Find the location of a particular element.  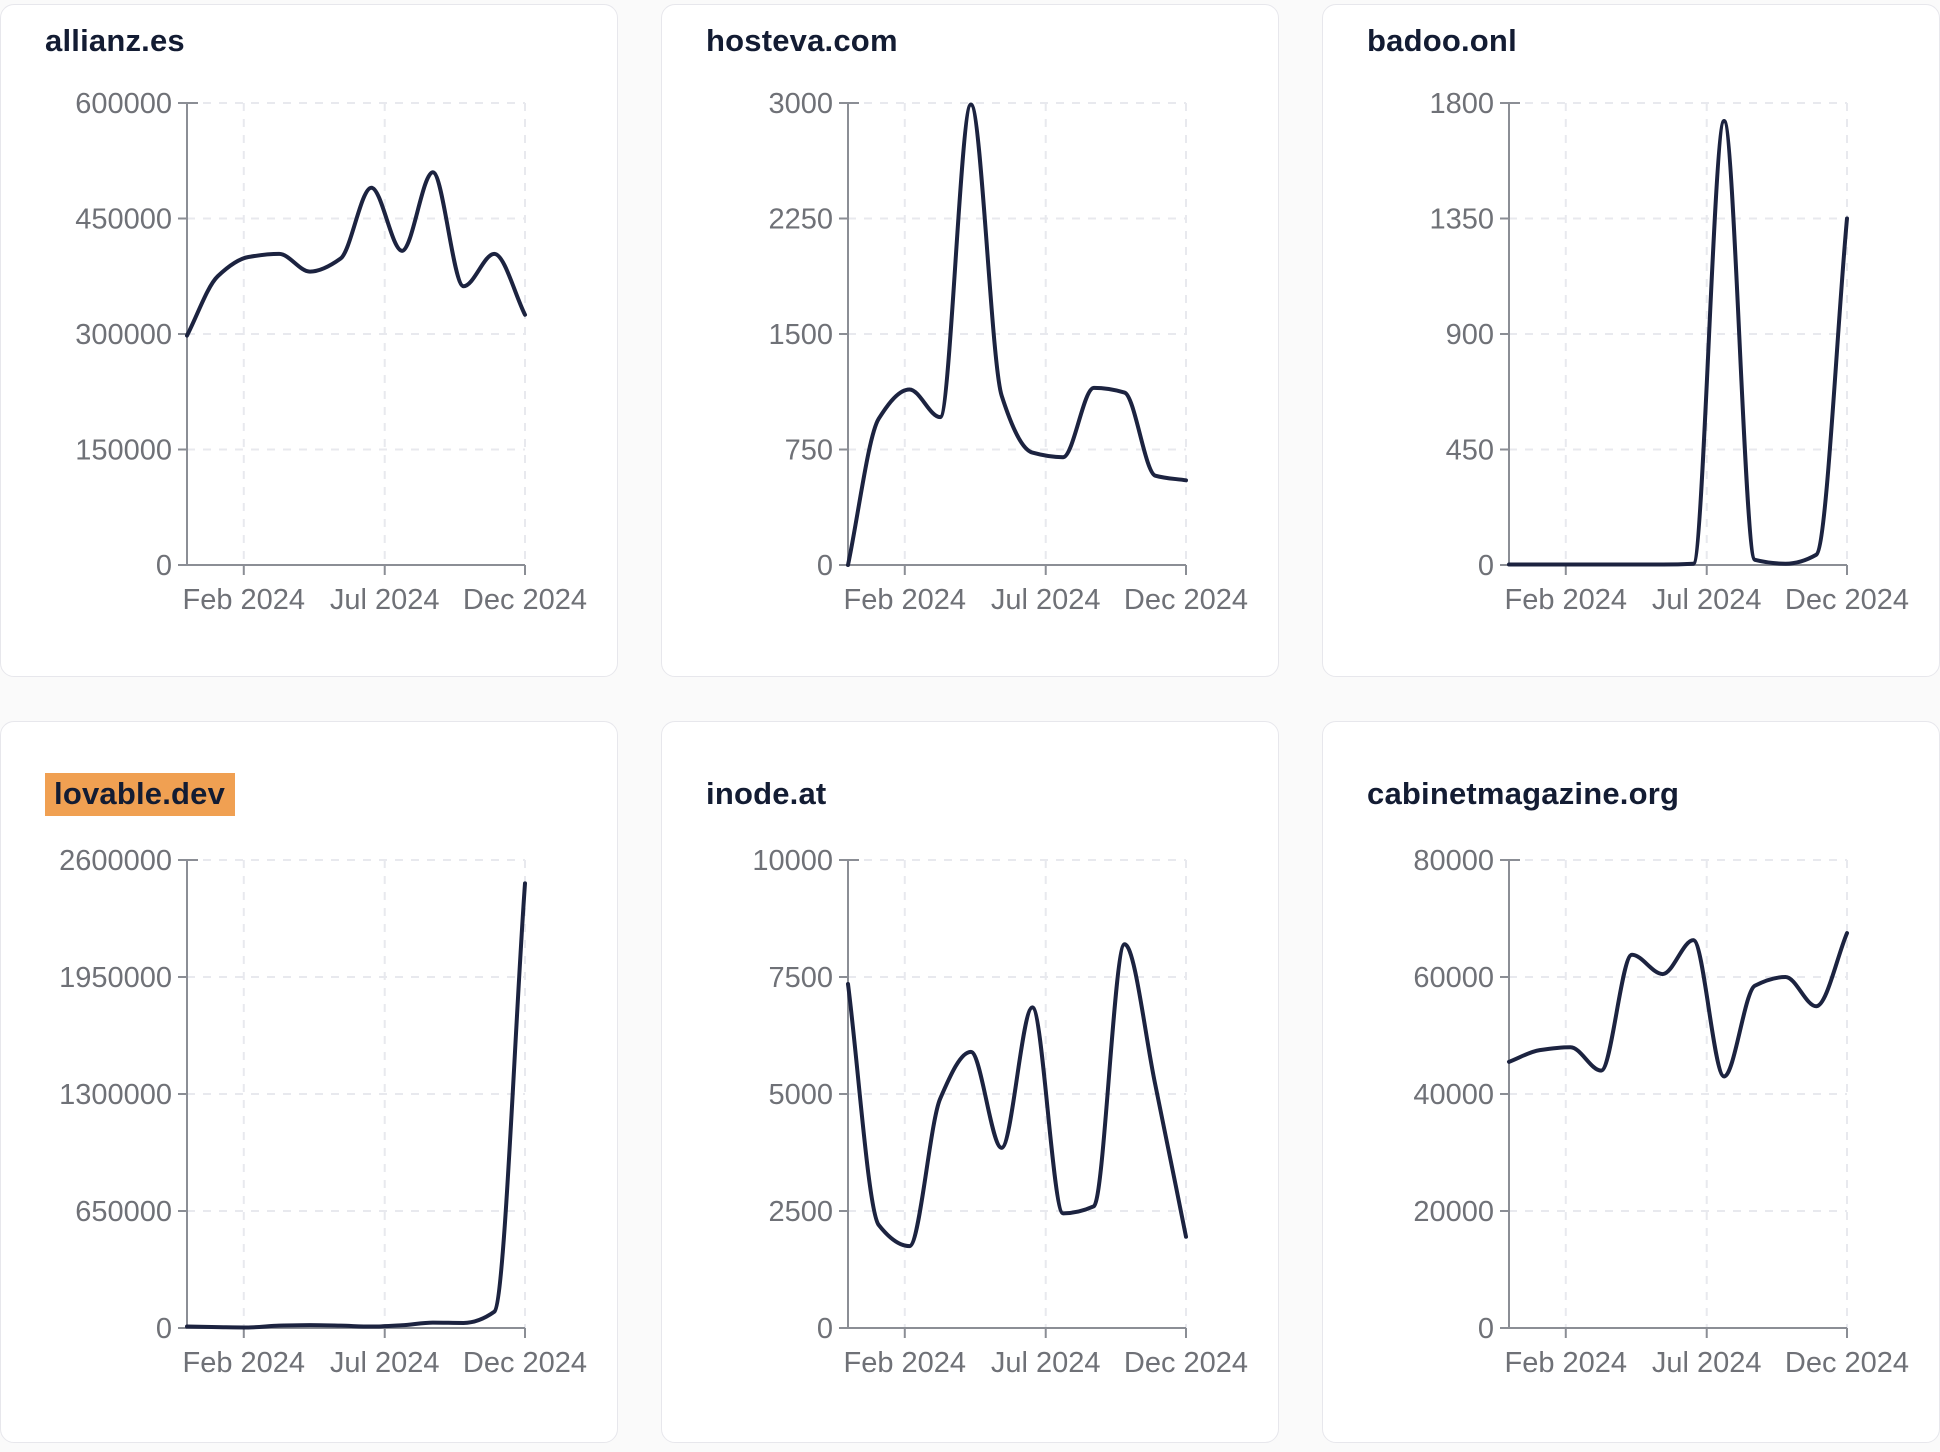

chart-title: cabinetmagazine.org is located at coordinates (1631, 769).